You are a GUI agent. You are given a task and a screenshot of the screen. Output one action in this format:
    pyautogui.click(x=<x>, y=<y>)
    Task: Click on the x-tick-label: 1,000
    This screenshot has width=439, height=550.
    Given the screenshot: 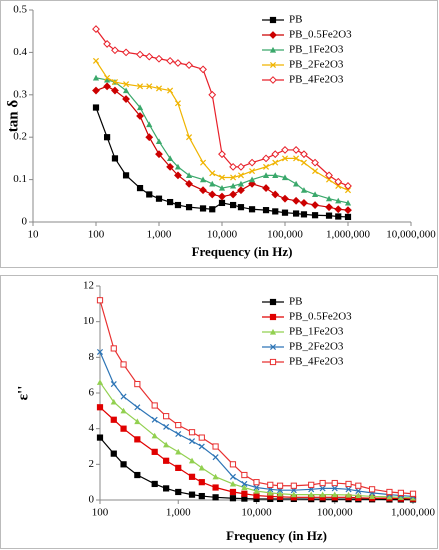 What is the action you would take?
    pyautogui.click(x=178, y=513)
    